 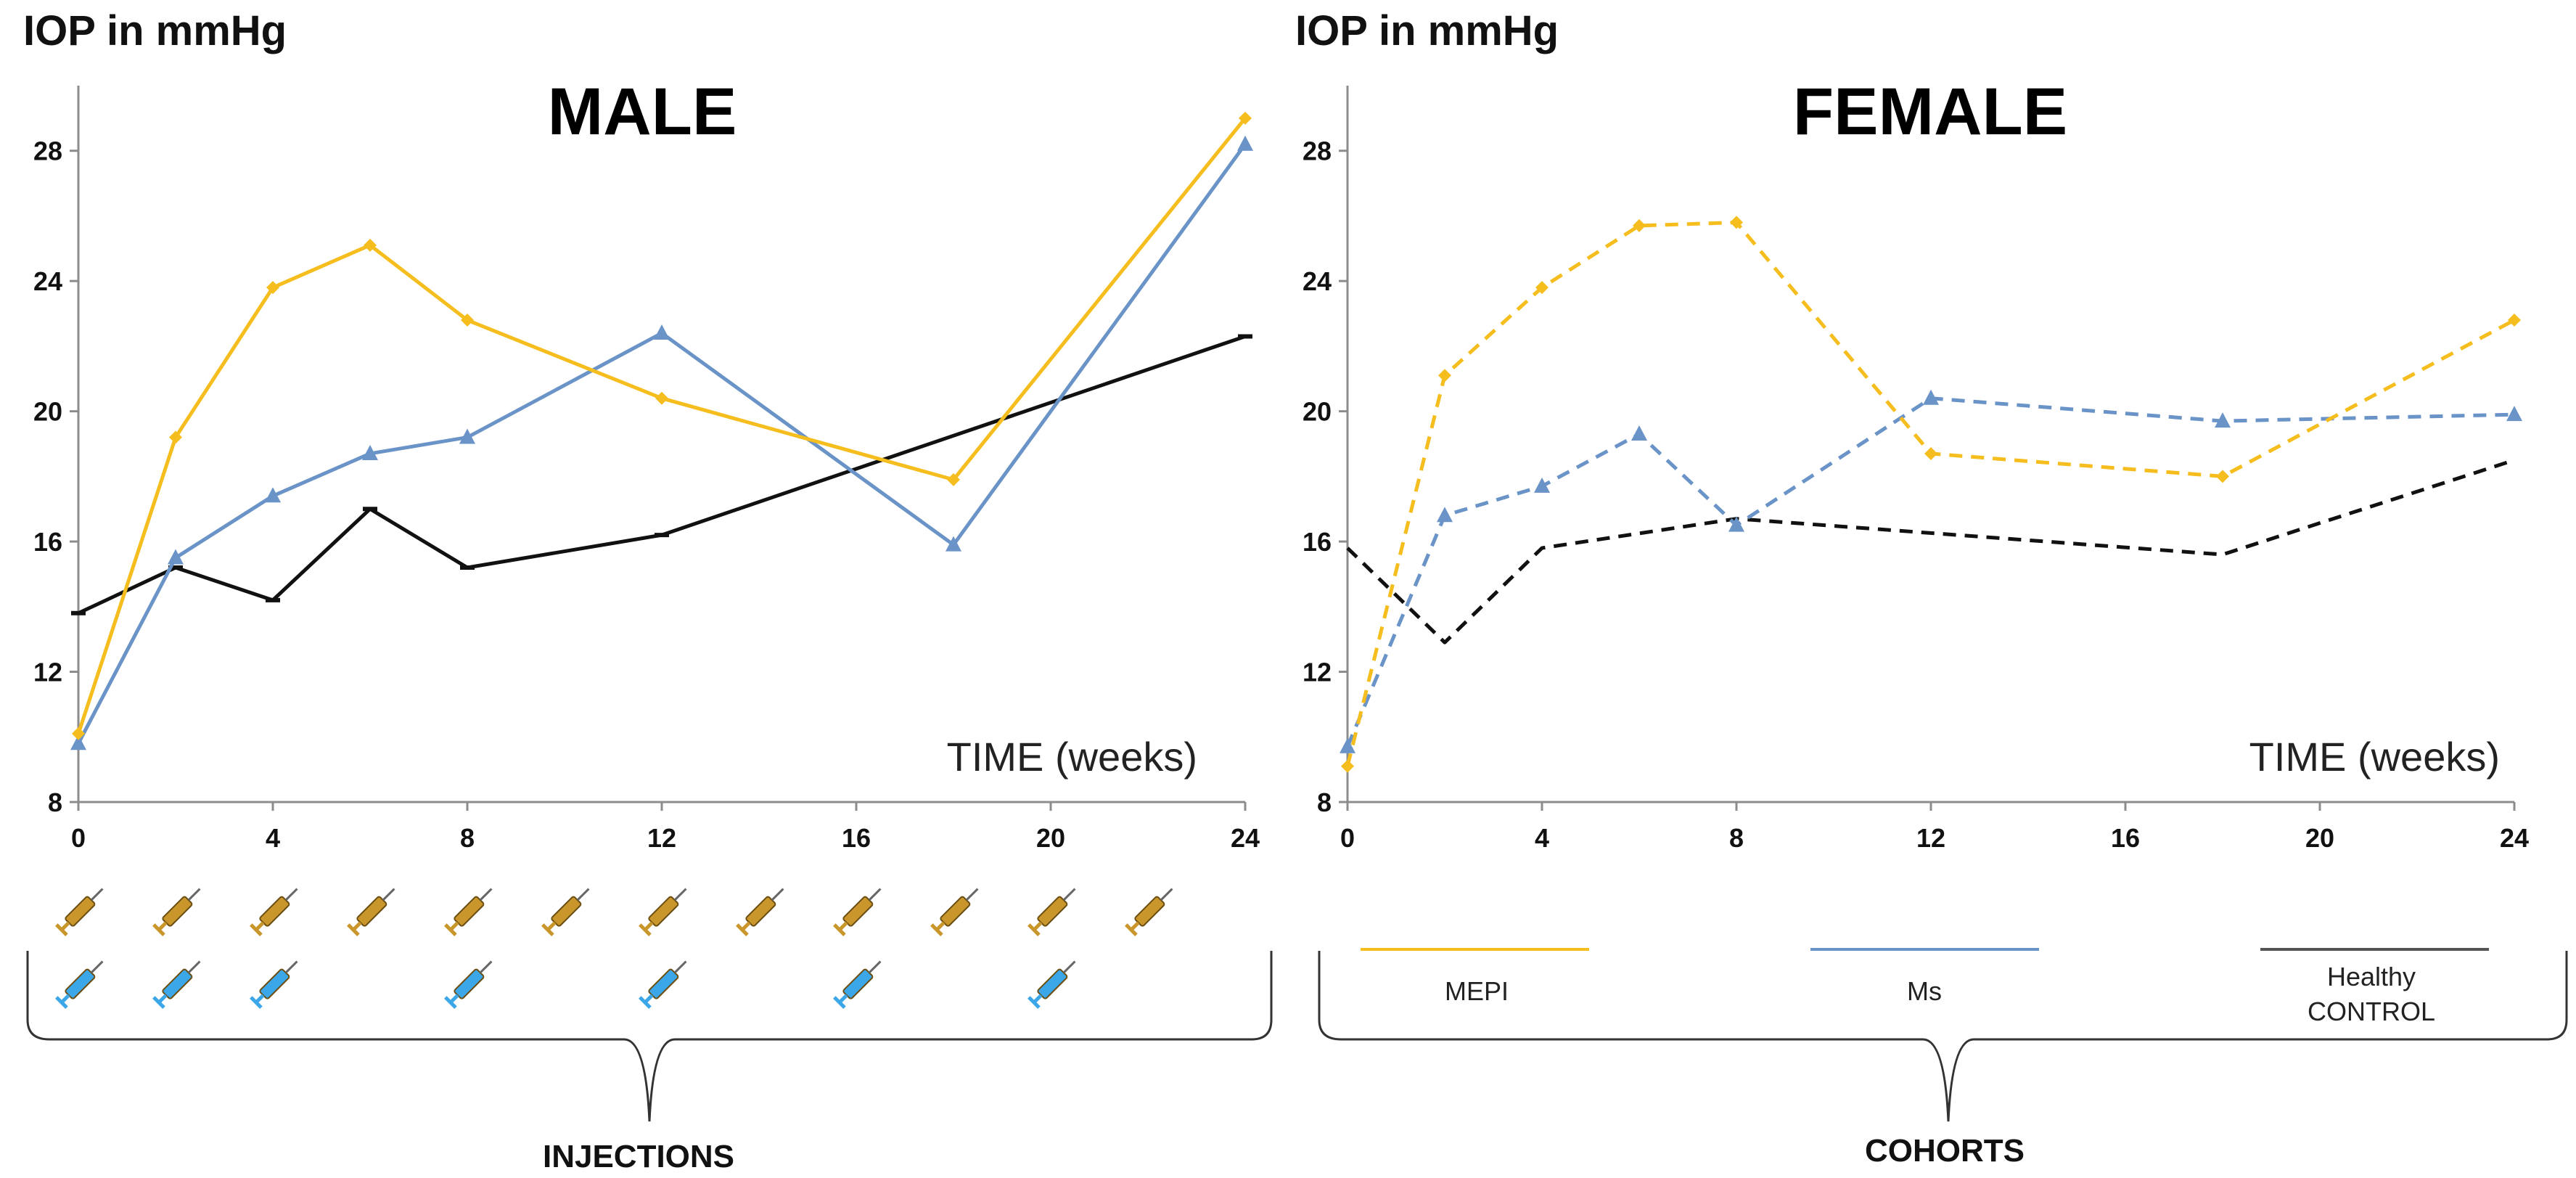 What do you see at coordinates (2514, 838) in the screenshot?
I see `x-tick-label: 24` at bounding box center [2514, 838].